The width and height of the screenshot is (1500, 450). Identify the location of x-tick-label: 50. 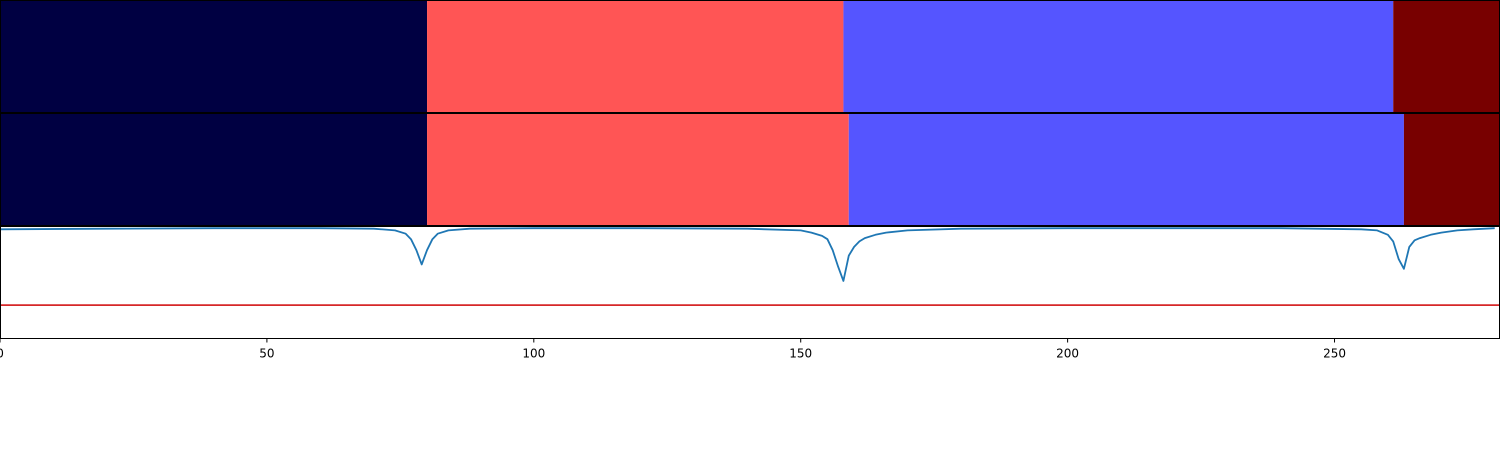
(266, 354).